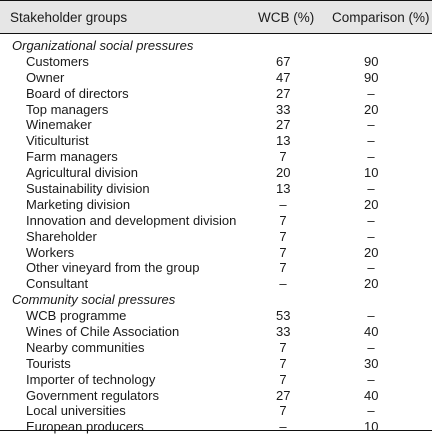  Describe the element at coordinates (113, 268) in the screenshot. I see `stakeholder-name: Other vineyard from the group` at that location.